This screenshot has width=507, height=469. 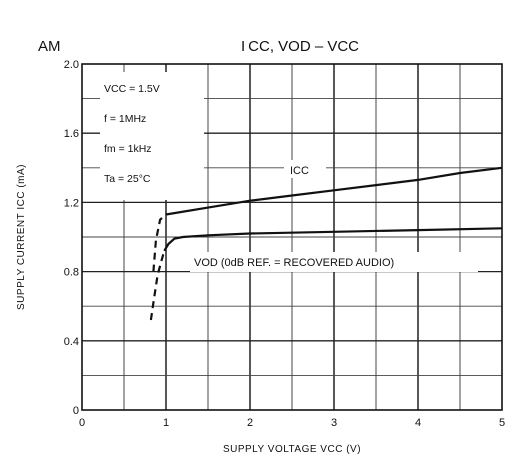 I want to click on y-axis-label: SUPPLY CURRENT ICC (mA), so click(x=21, y=237).